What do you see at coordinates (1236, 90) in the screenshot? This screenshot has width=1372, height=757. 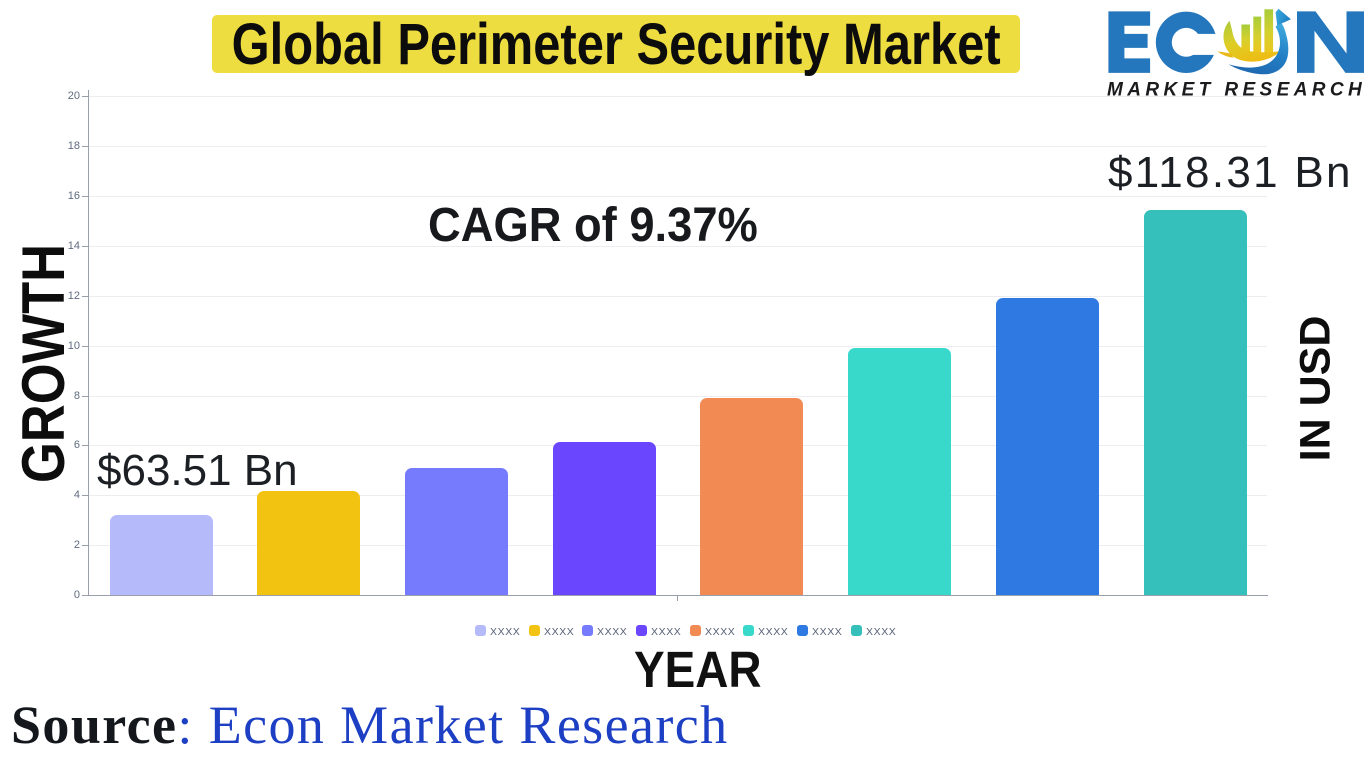 I see `svg-text: MARKET RESEARCH` at bounding box center [1236, 90].